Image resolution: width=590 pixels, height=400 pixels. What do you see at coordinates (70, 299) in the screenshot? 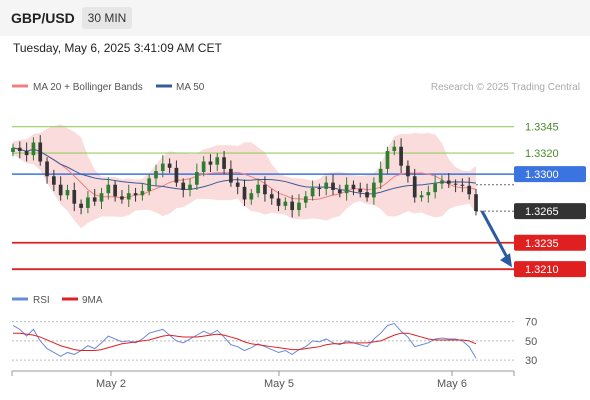
I see `legend-rsi-ma-swatch` at bounding box center [70, 299].